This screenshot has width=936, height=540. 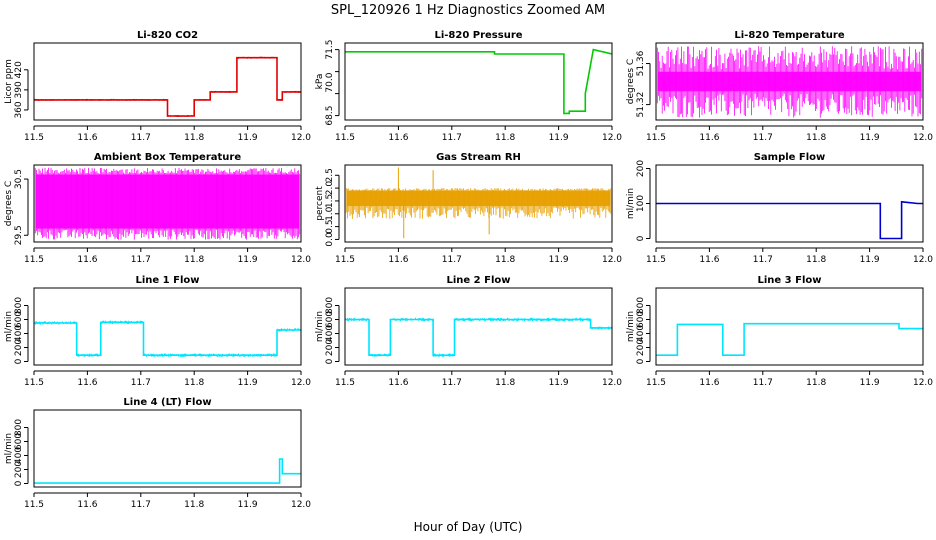 I want to click on y-tick-label: 1.0, so click(x=330, y=213).